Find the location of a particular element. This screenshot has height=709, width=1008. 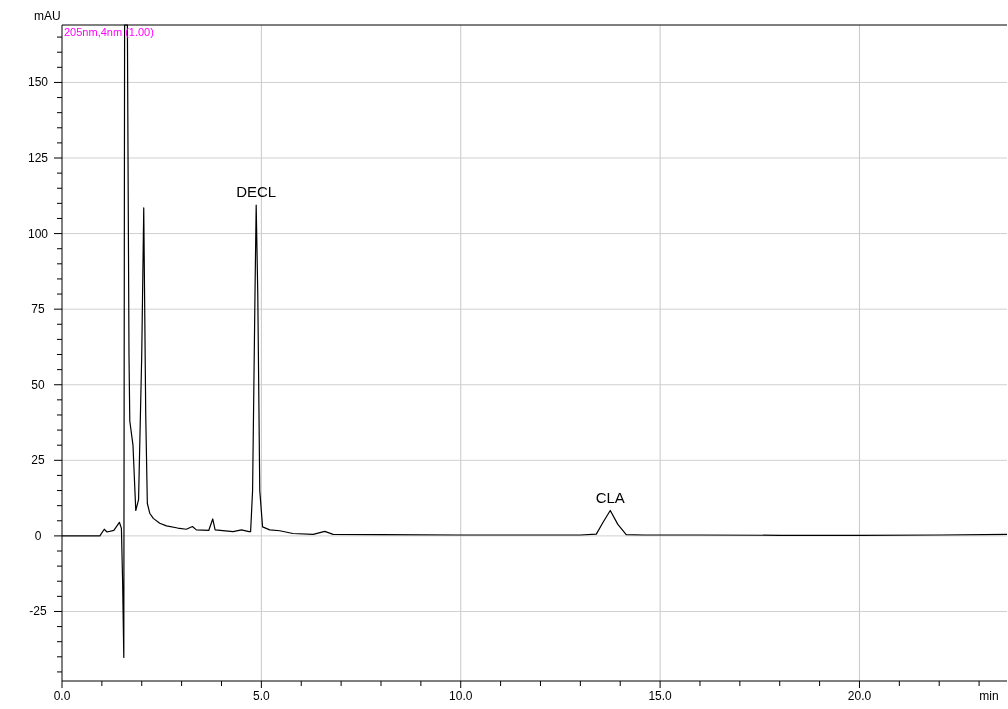

y-tick-label: 100 is located at coordinates (38, 233).